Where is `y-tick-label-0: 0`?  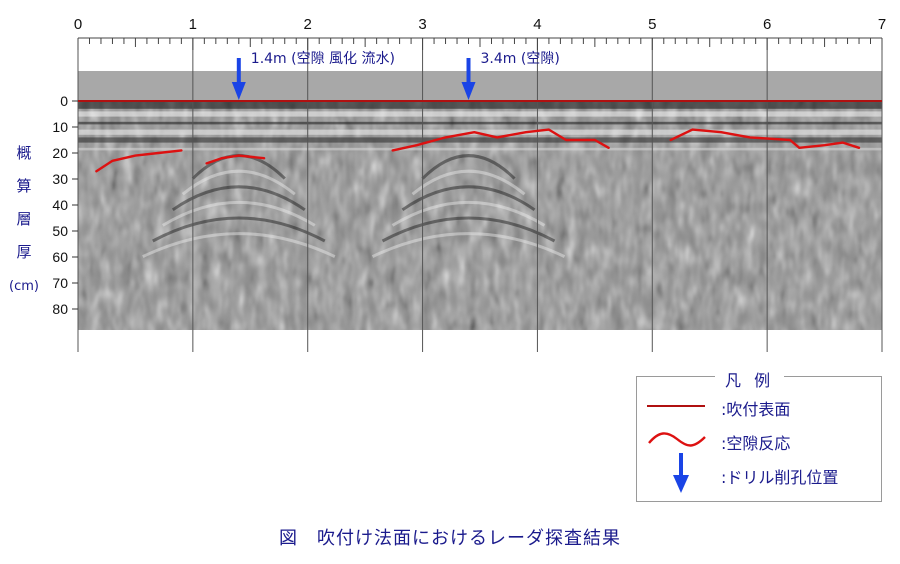
y-tick-label-0: 0 is located at coordinates (64, 101).